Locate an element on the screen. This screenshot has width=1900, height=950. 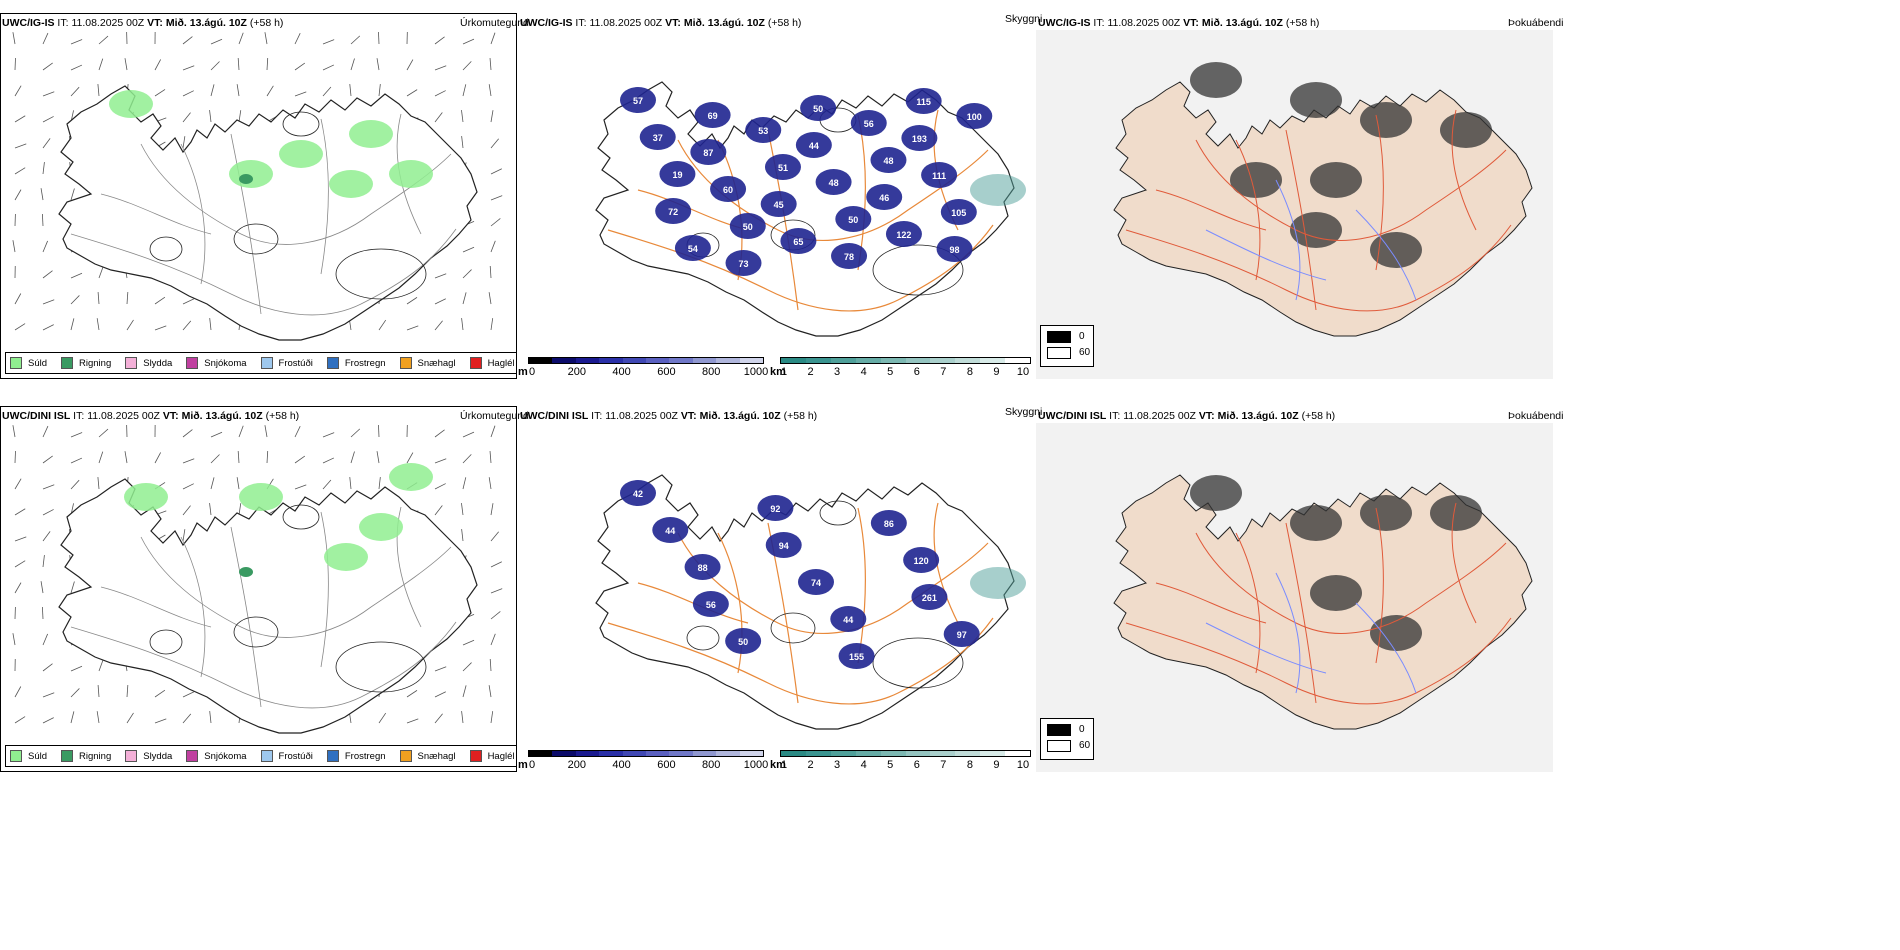
colorbar-tick: 4 is located at coordinates (863, 765).